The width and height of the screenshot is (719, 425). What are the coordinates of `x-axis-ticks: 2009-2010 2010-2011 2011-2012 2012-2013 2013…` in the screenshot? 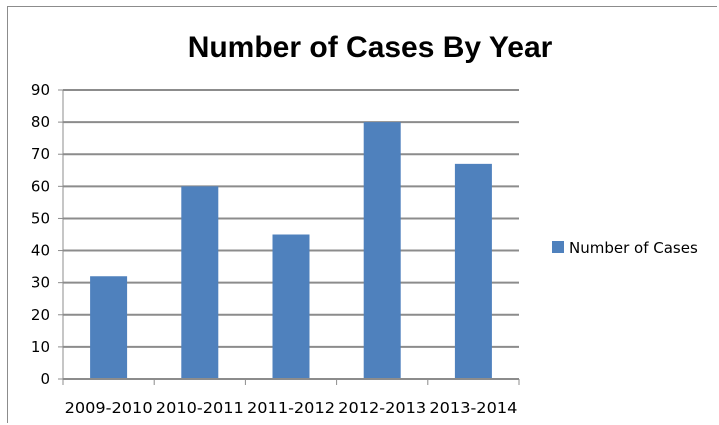 It's located at (291, 408).